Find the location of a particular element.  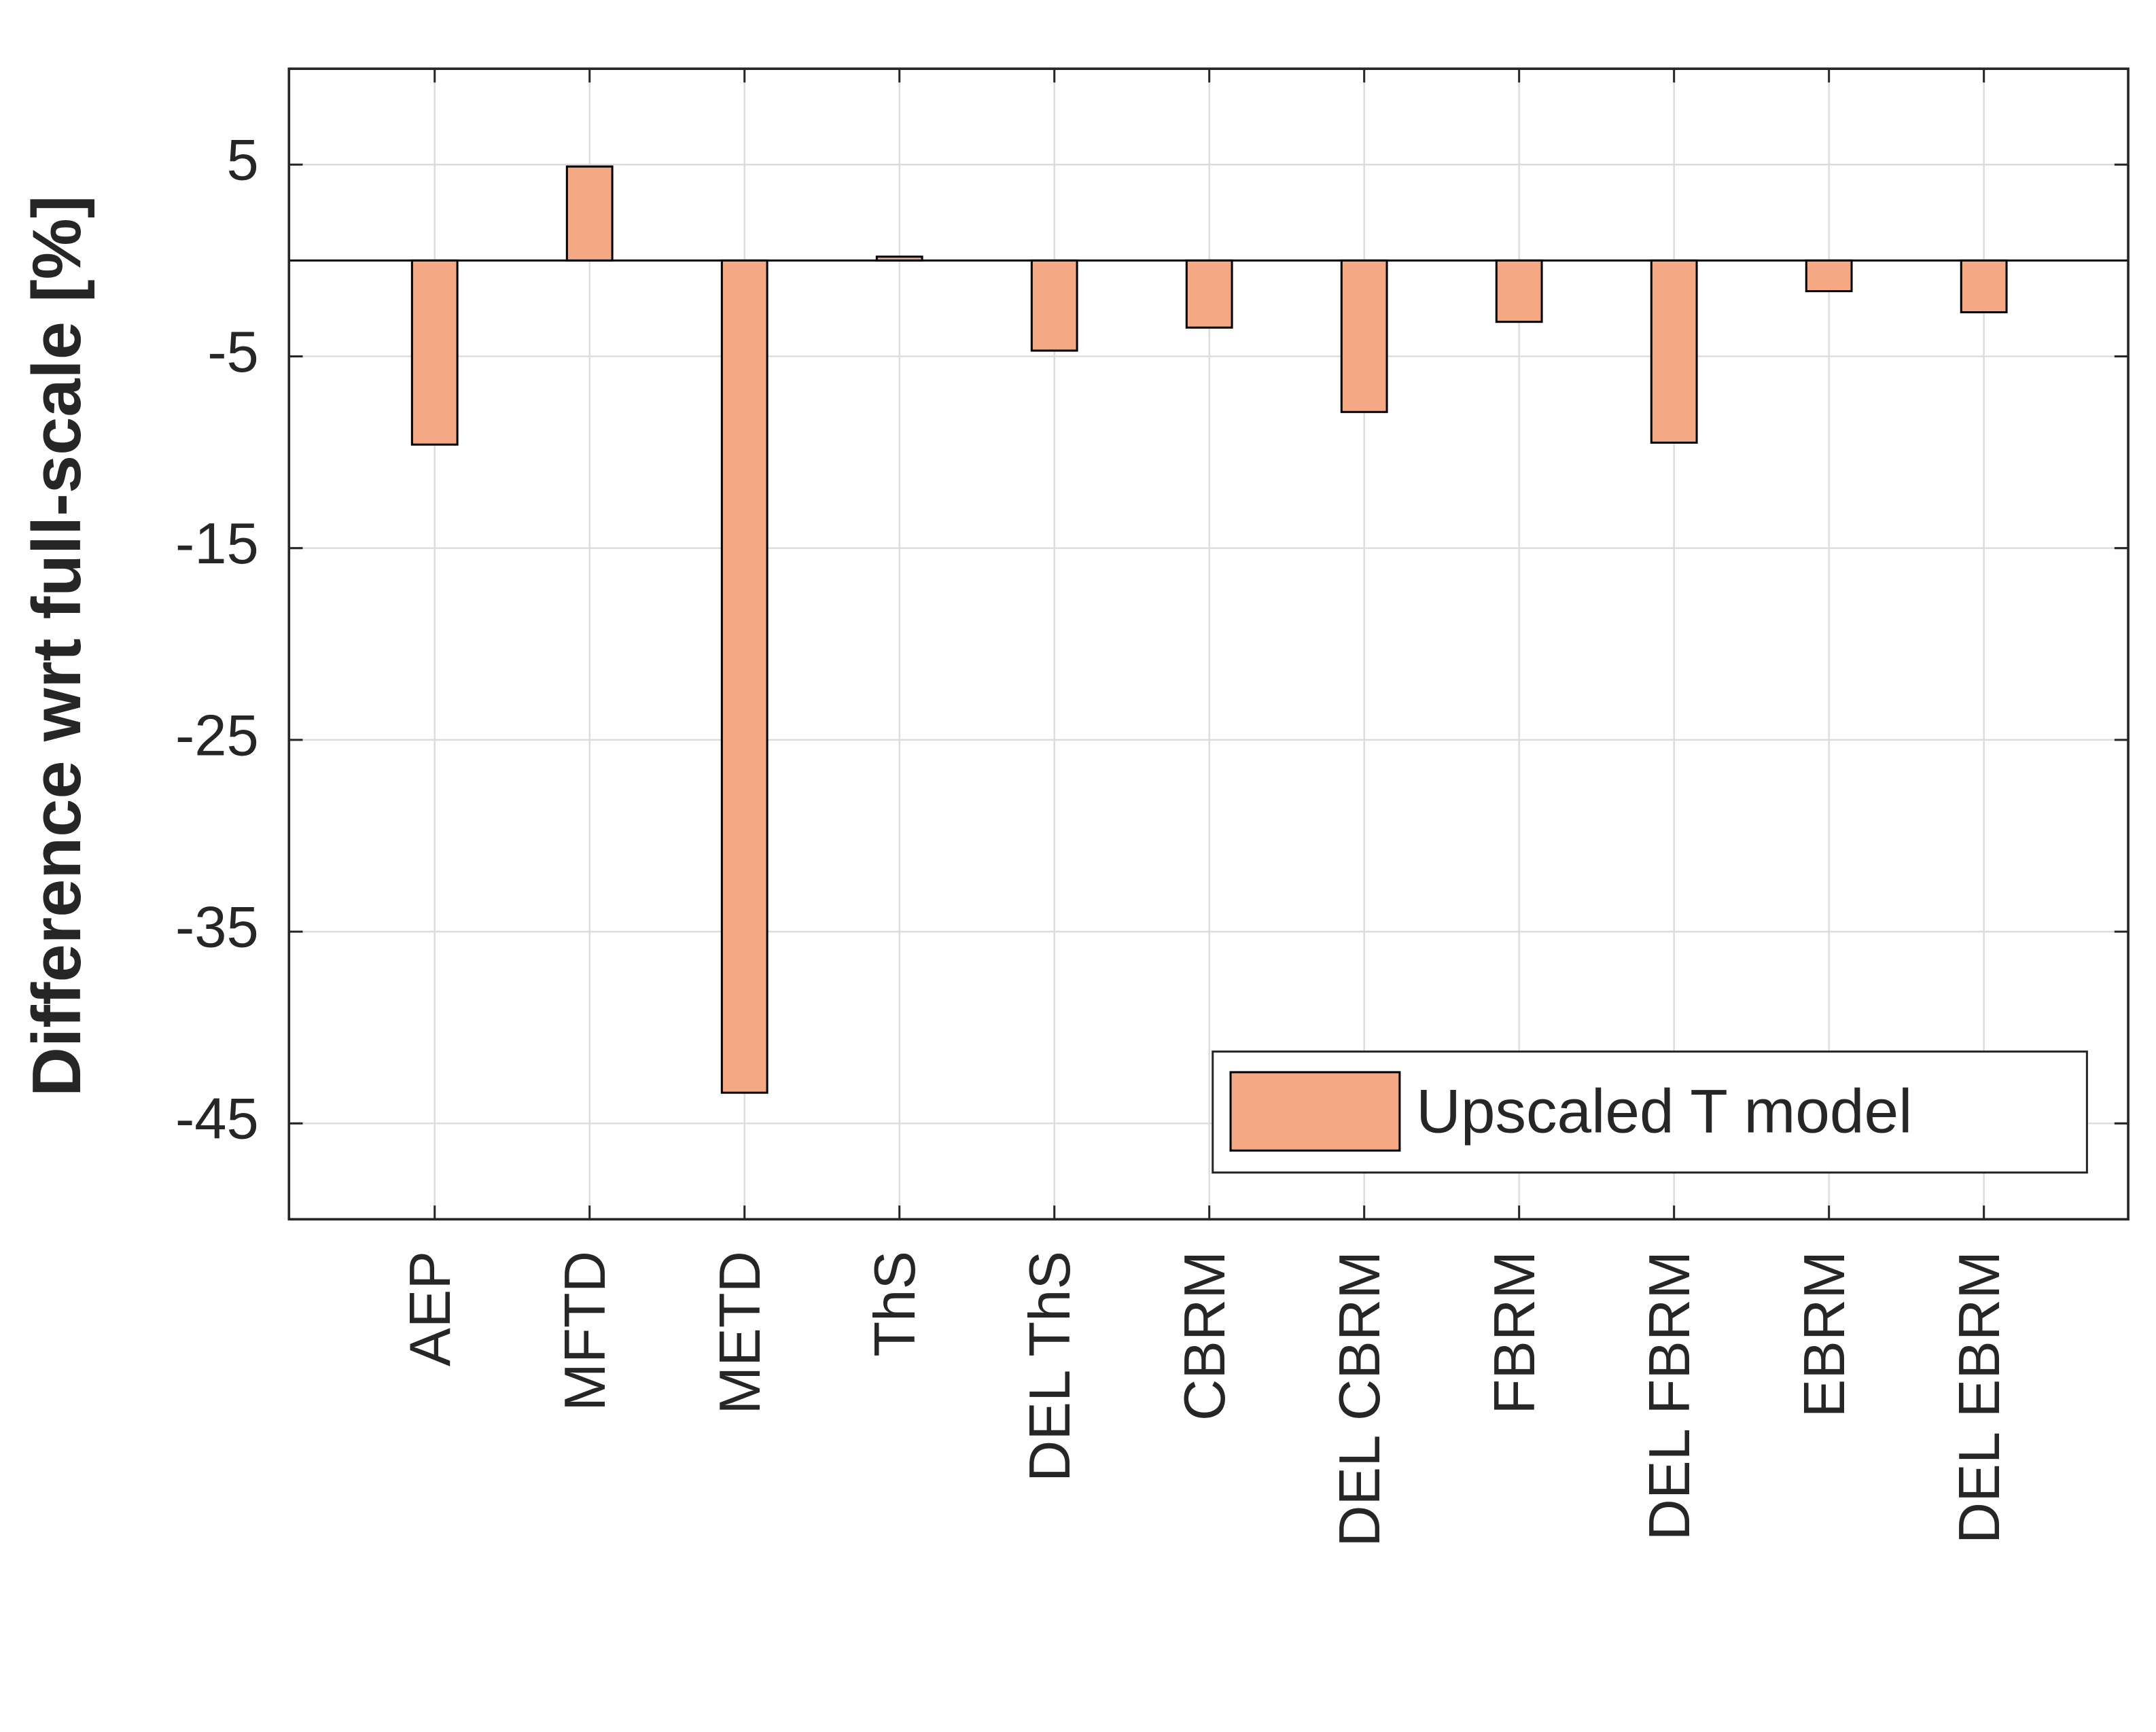

x-tick-label: EBRM is located at coordinates (1824, 1334).